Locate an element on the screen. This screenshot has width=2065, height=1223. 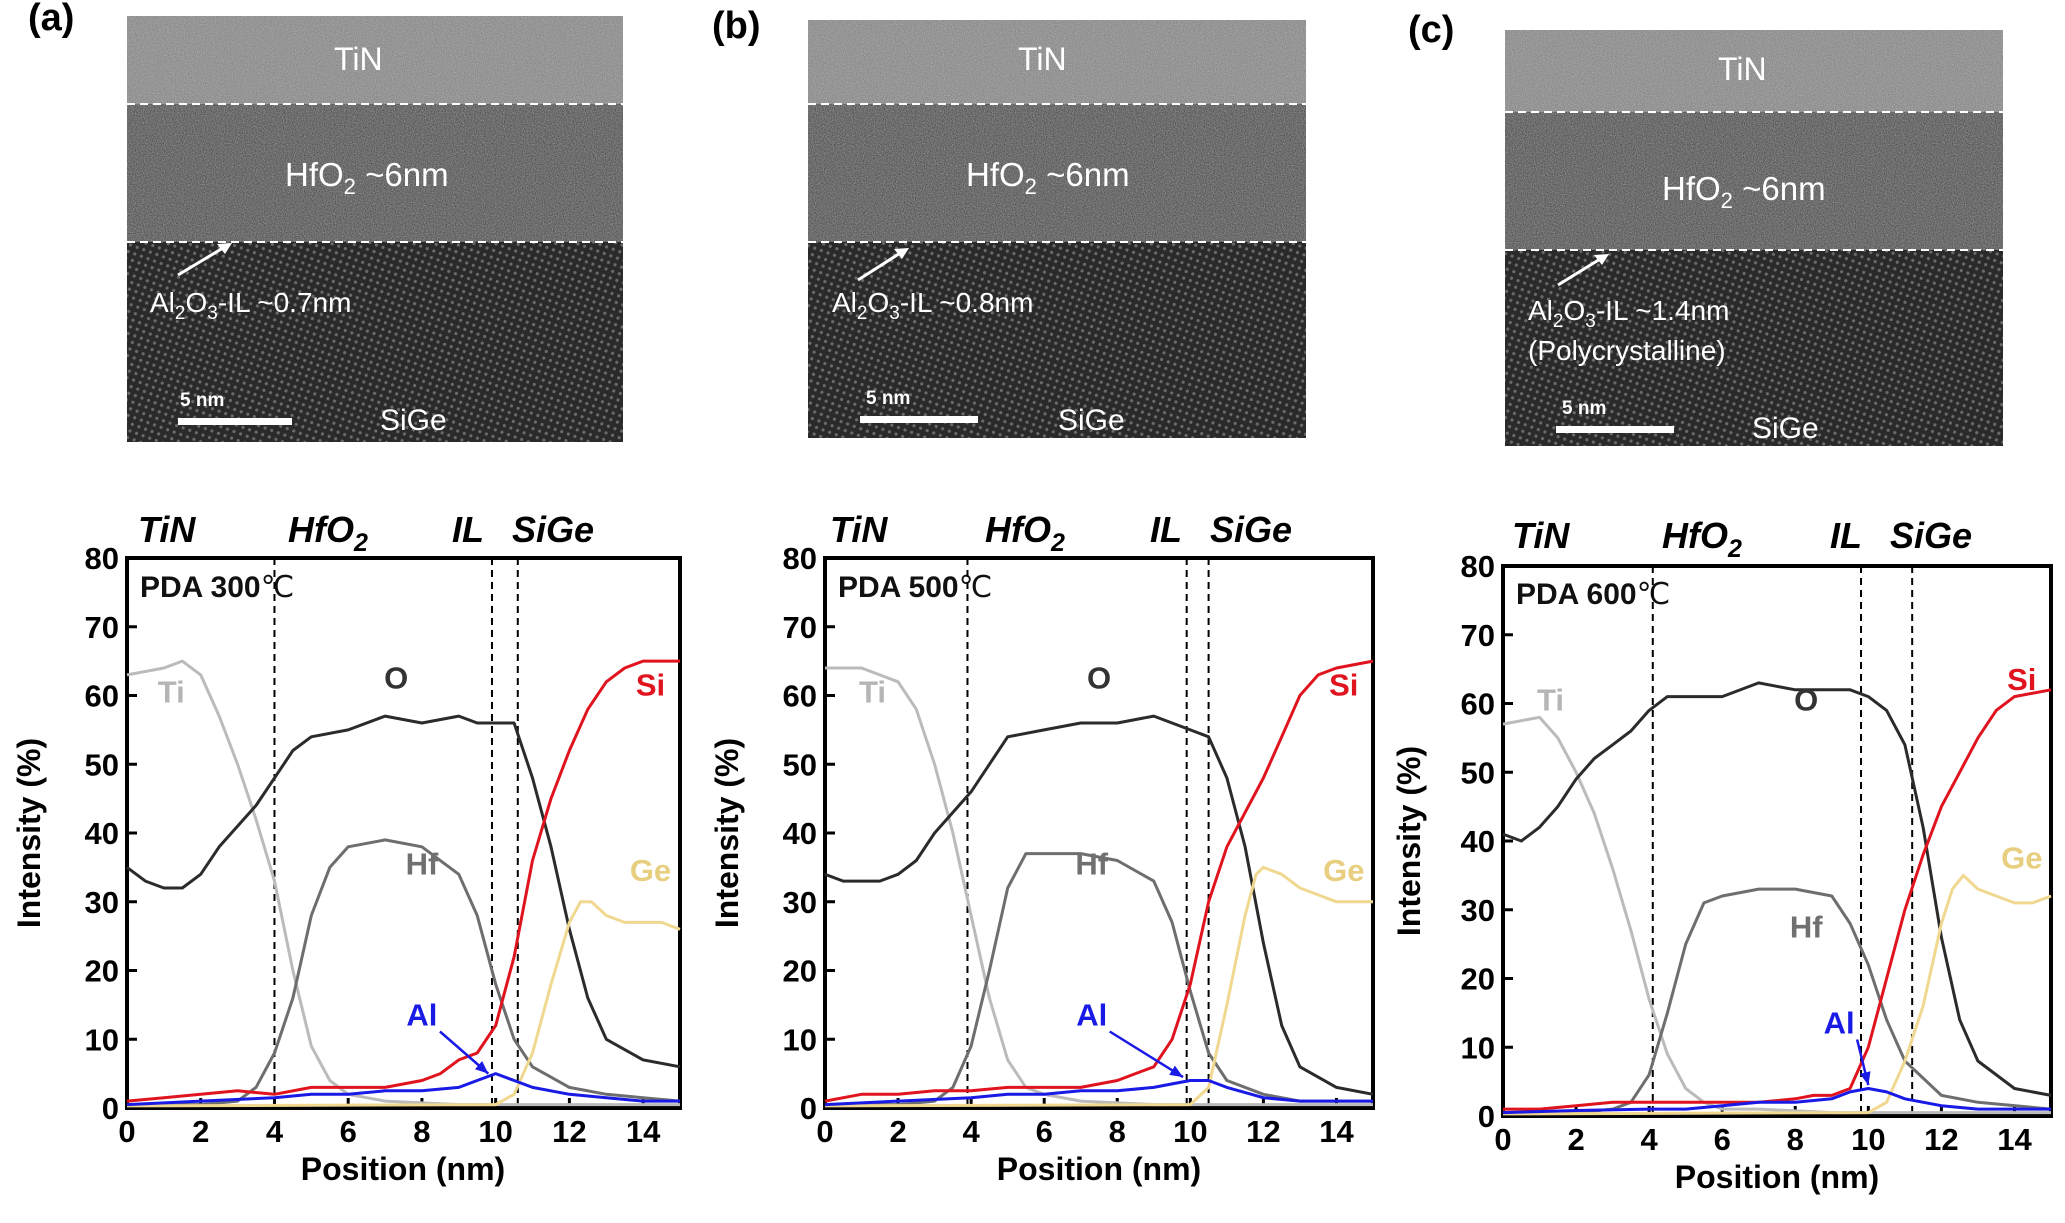
tem-image: TiN HfO2 ~6nm Al2O3-IL ~0.8nm 5 nm SiGe is located at coordinates (1057, 229).